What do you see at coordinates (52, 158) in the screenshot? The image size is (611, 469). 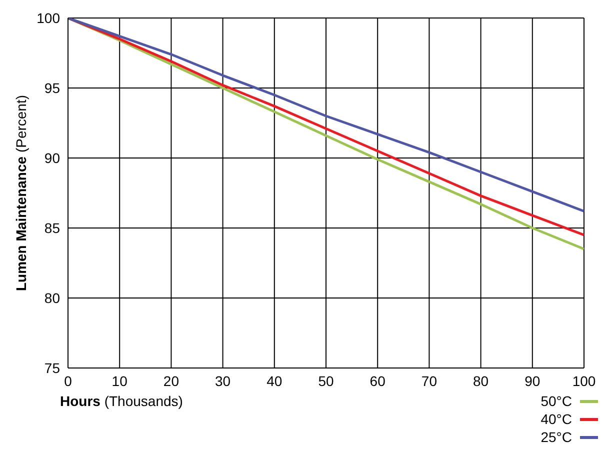 I see `y-tick-label: 90` at bounding box center [52, 158].